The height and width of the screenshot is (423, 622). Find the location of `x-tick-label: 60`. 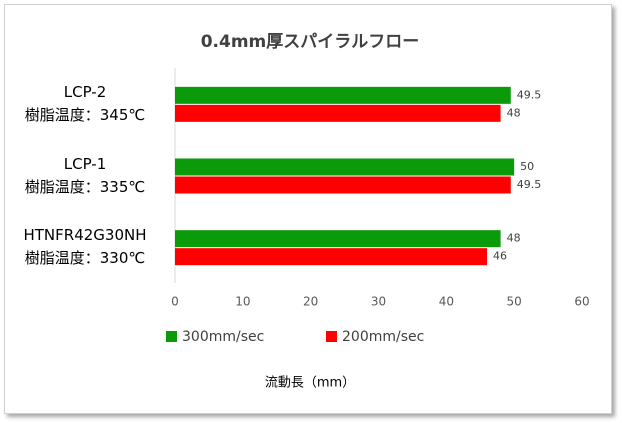

x-tick-label: 60 is located at coordinates (581, 302).